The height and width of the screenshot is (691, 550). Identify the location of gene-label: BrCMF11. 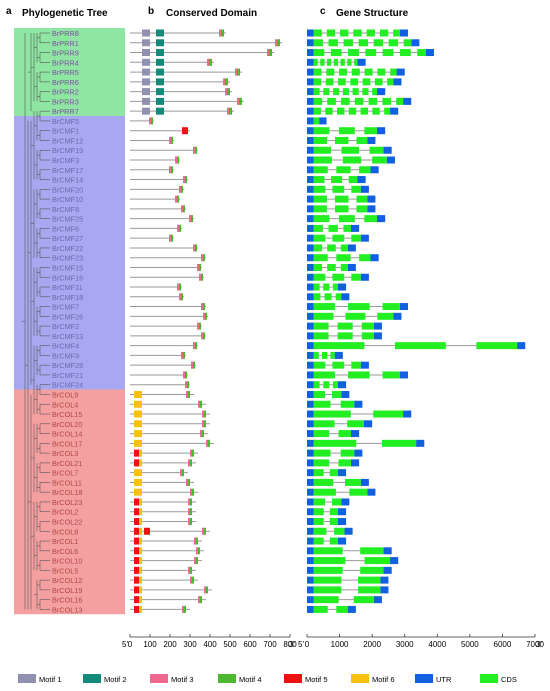
(67, 287).